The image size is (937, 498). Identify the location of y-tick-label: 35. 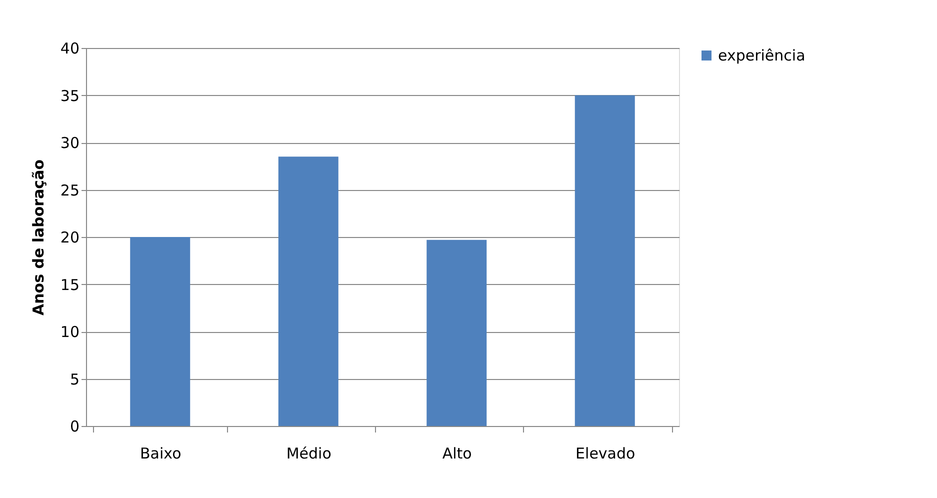
(70, 95).